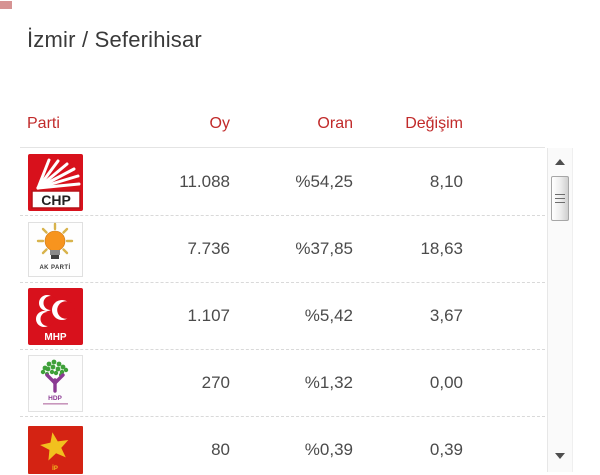 The image size is (600, 475). I want to click on votes-value: 1.107, so click(208, 315).